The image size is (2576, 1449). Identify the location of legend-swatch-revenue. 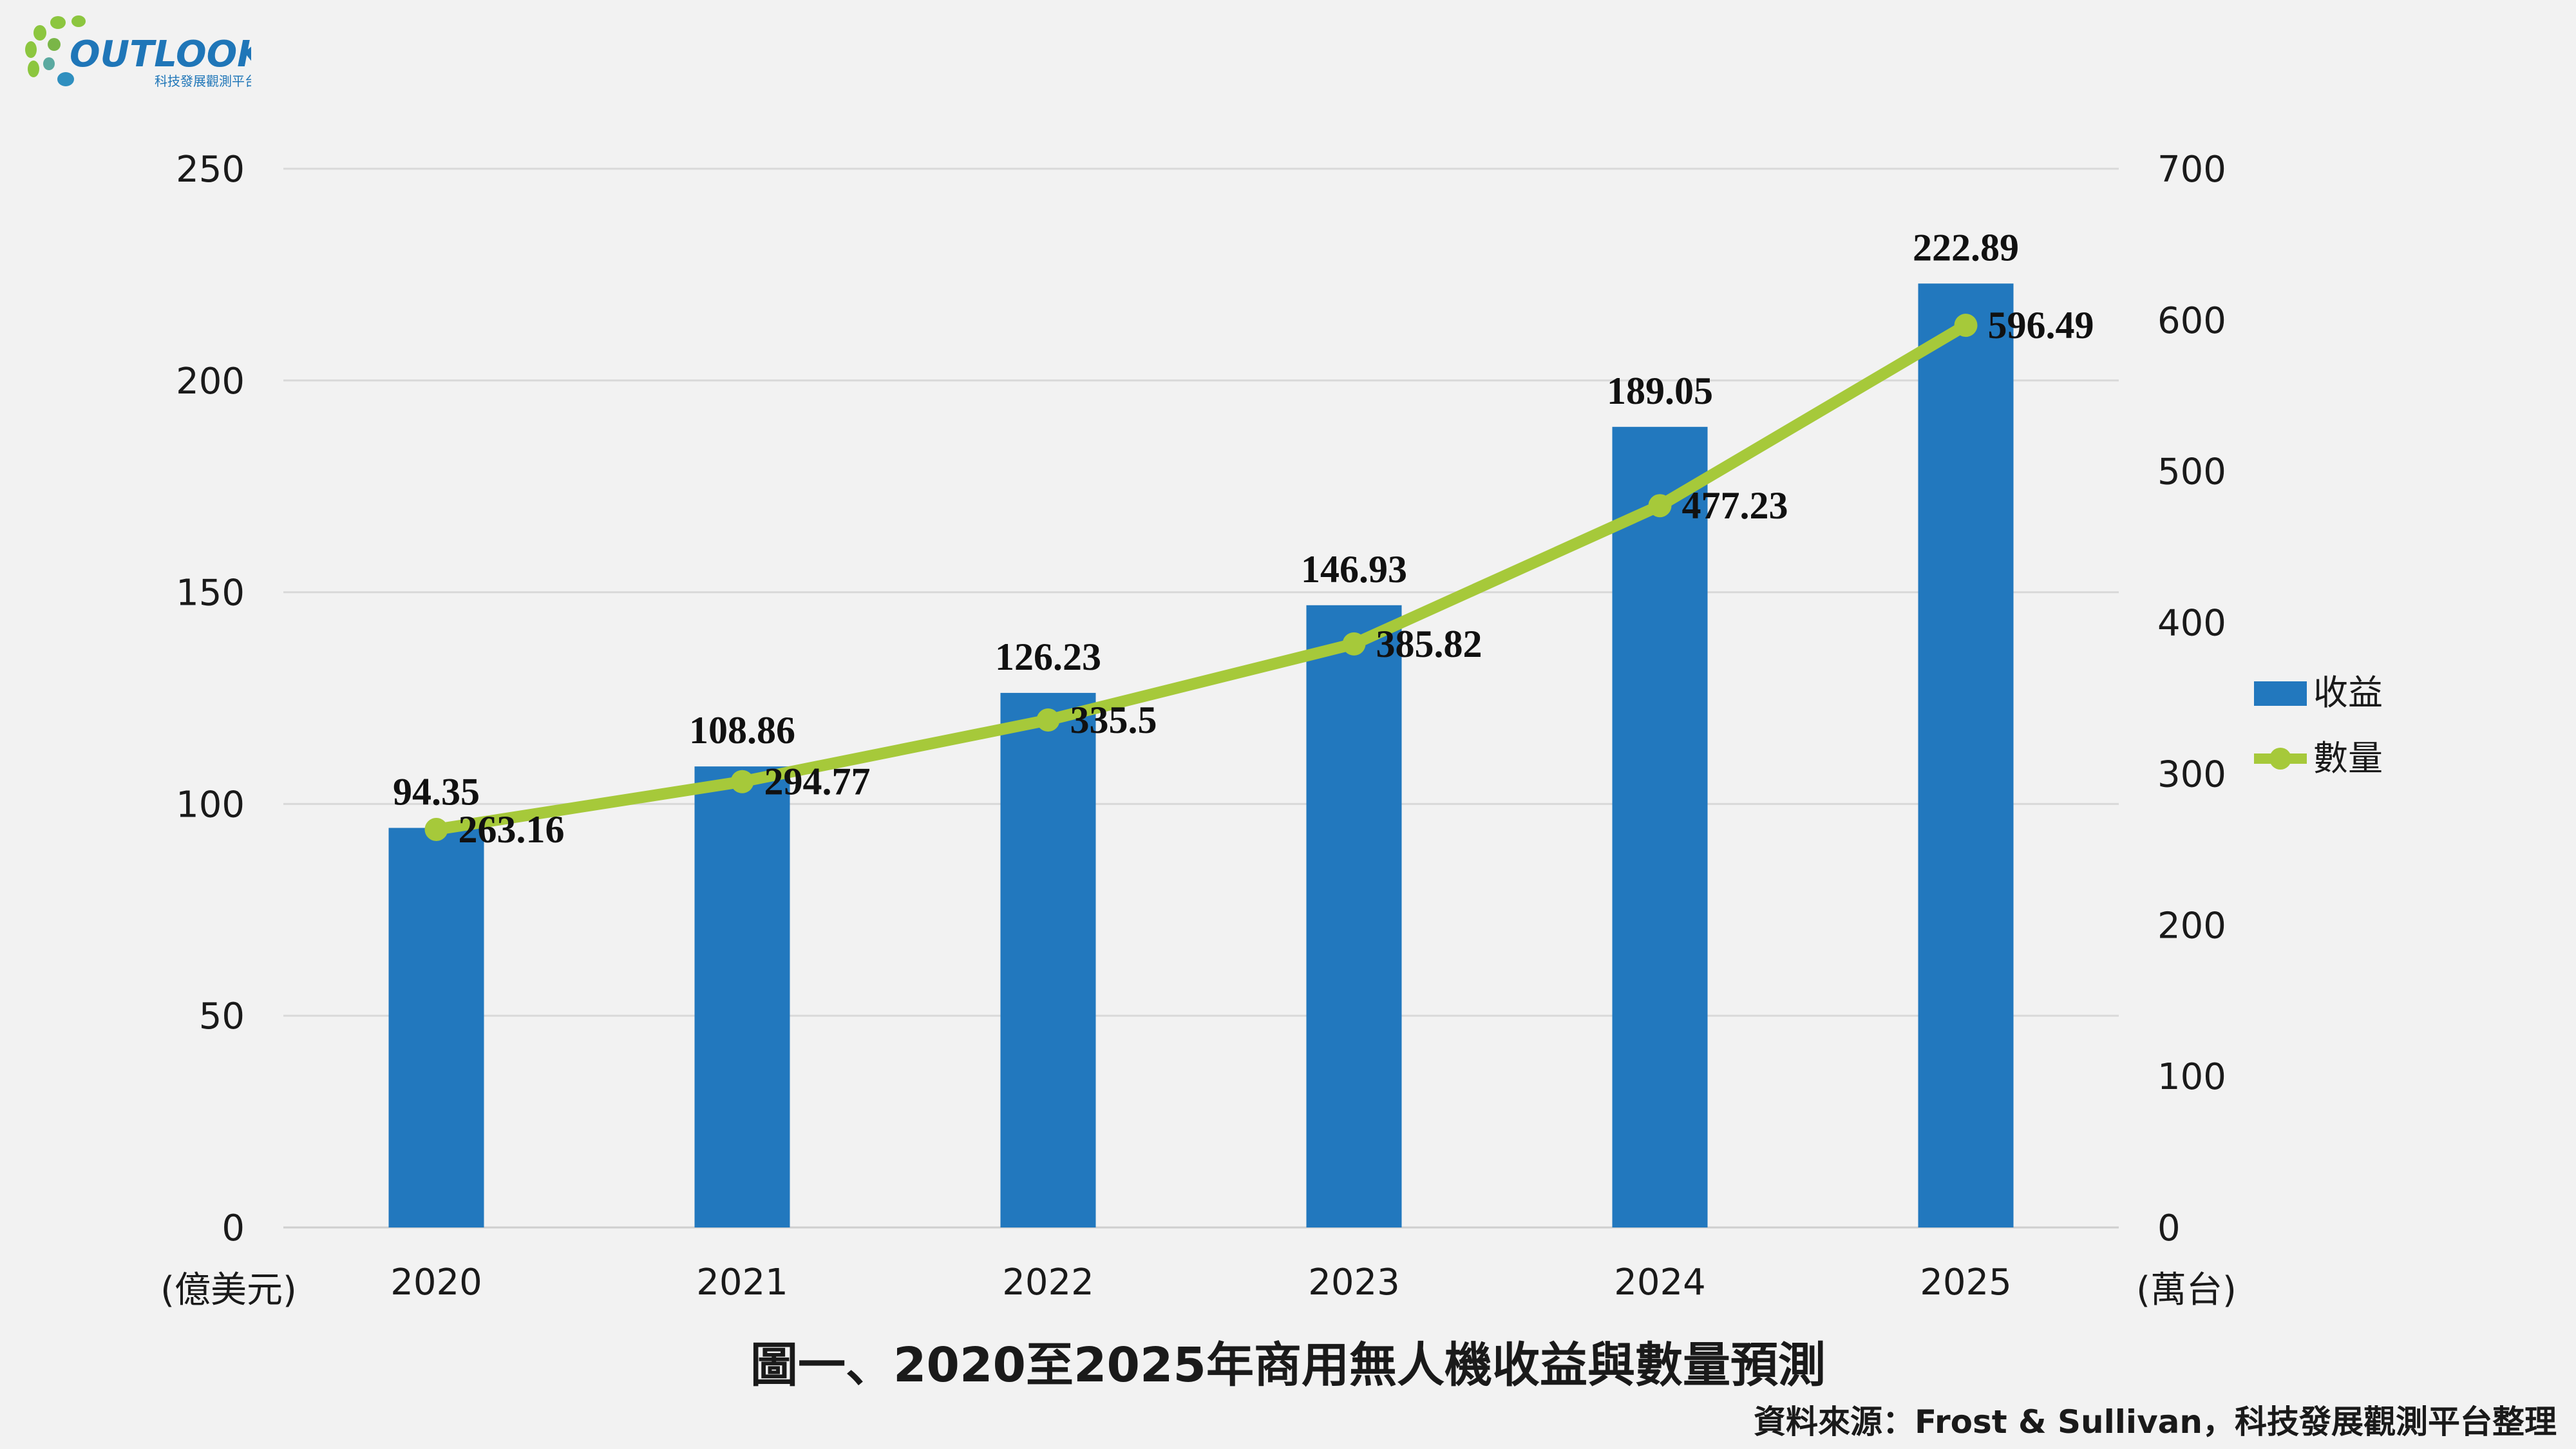
(2280, 693).